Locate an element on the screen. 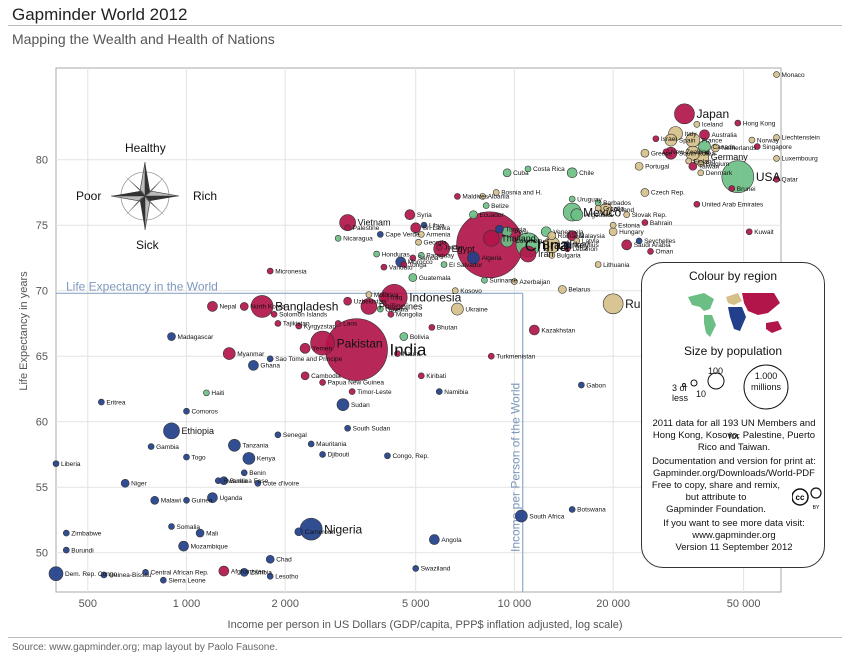 The height and width of the screenshot is (662, 850). country-label: Indonesia is located at coordinates (435, 297).